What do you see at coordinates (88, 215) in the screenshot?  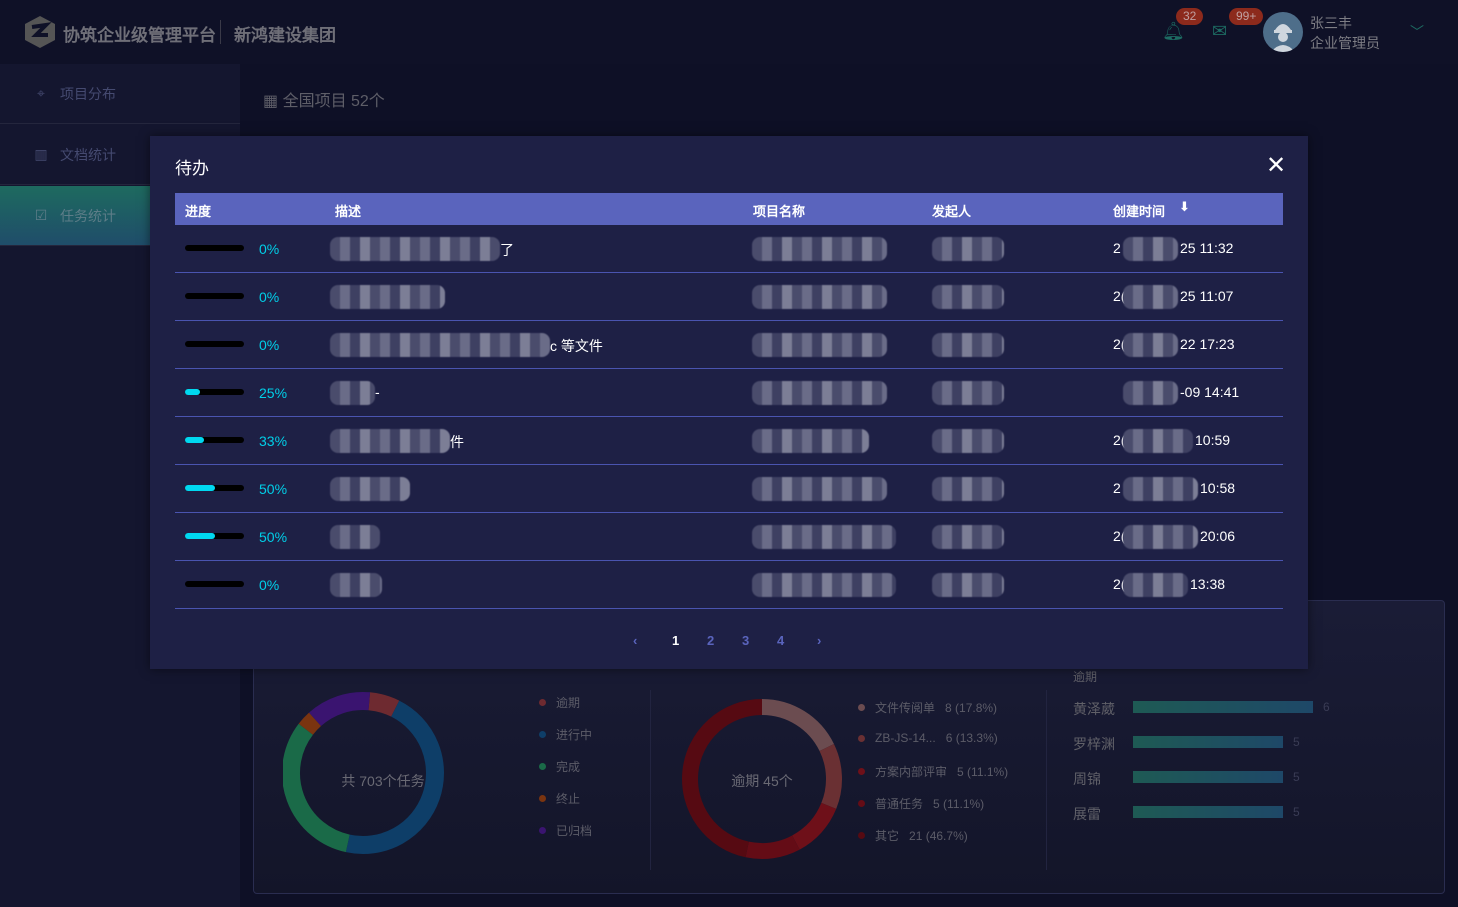 I see `sidebar-item-label: 任务统计` at bounding box center [88, 215].